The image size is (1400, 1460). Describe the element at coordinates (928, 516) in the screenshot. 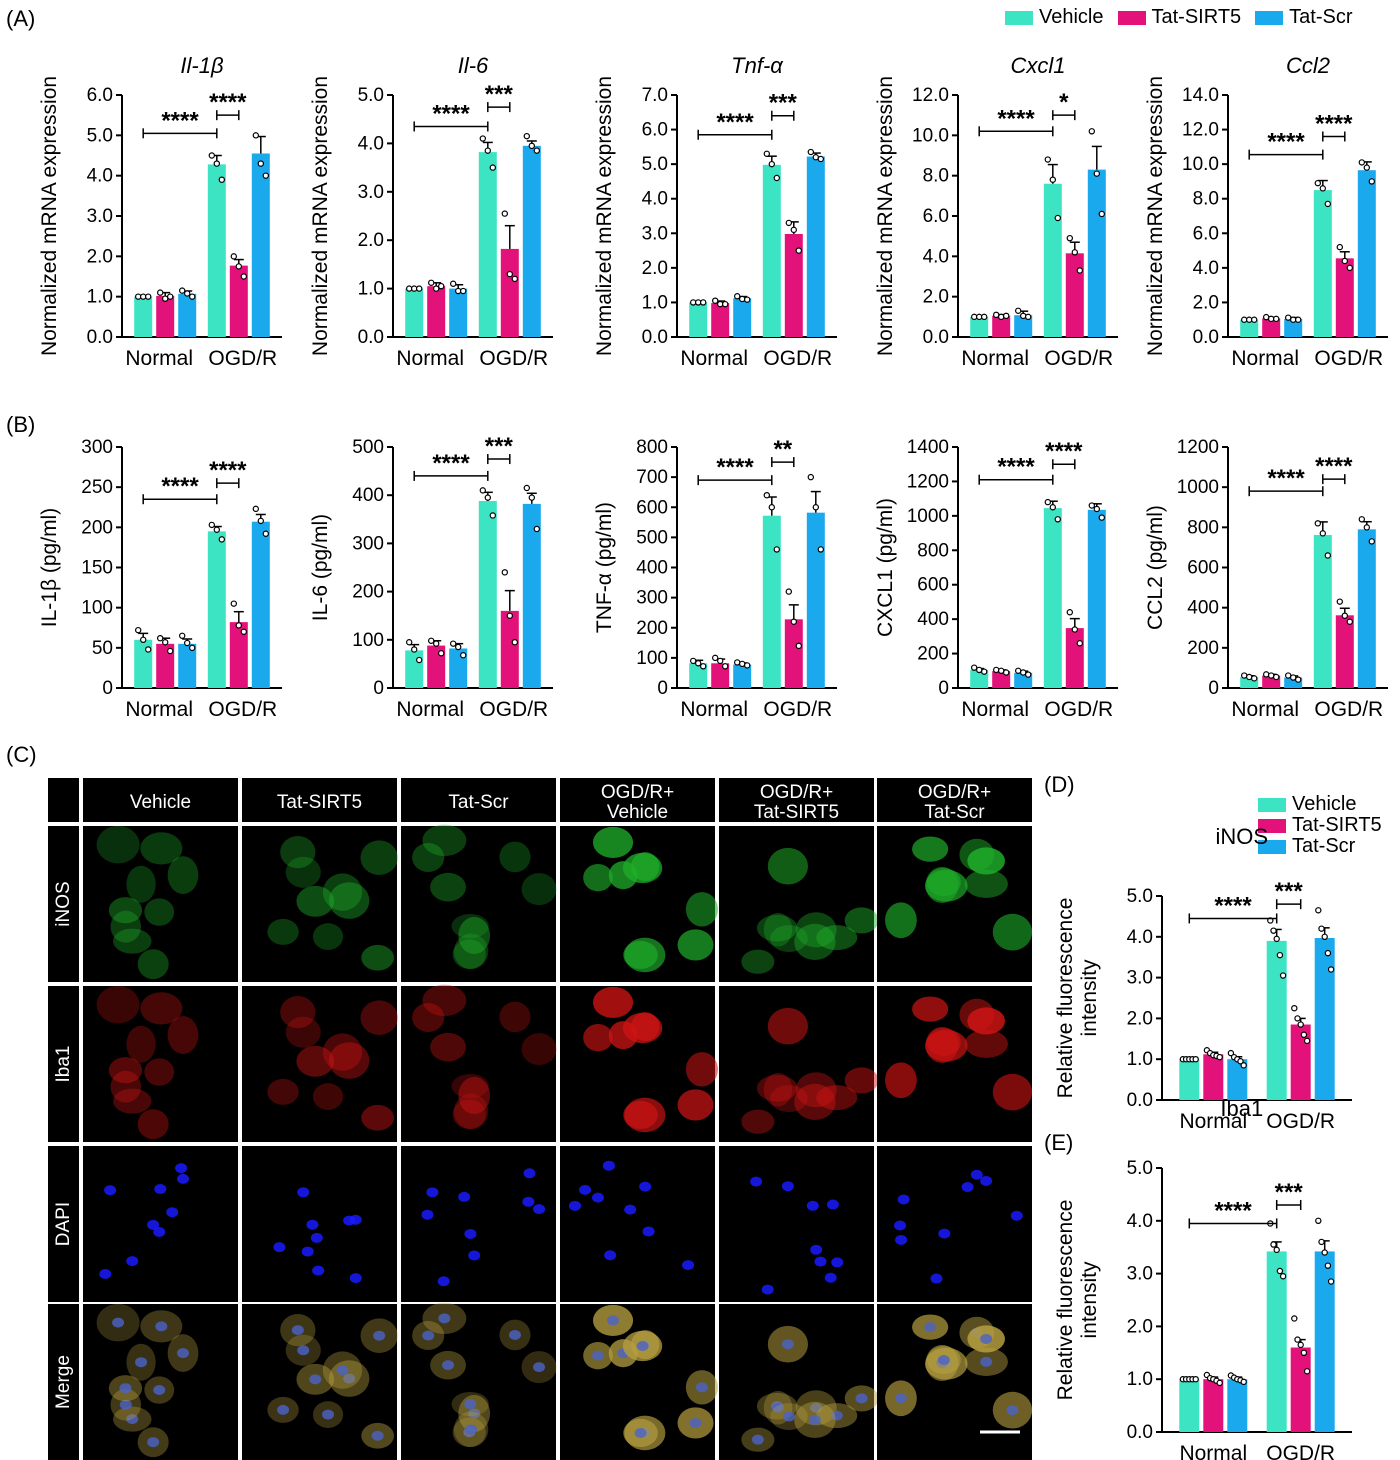

I see `y-tick-label: 1000` at that location.